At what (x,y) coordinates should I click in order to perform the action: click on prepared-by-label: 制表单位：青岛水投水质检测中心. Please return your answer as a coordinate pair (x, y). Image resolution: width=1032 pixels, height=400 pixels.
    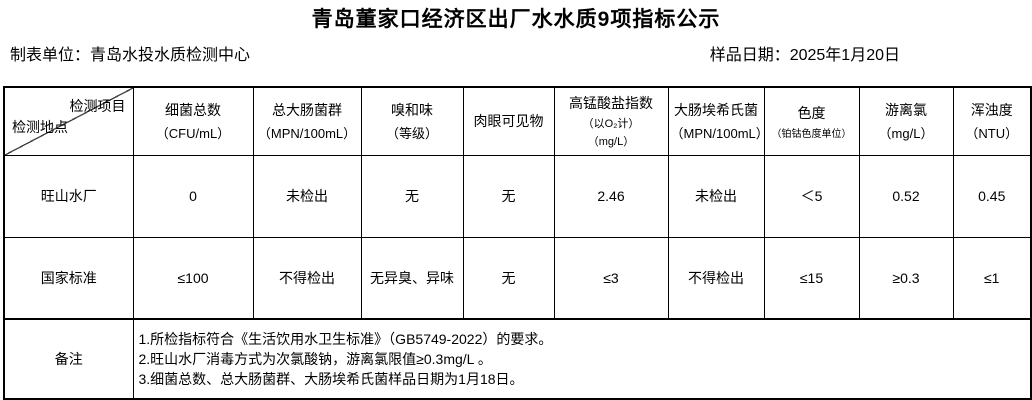
    Looking at the image, I should click on (130, 55).